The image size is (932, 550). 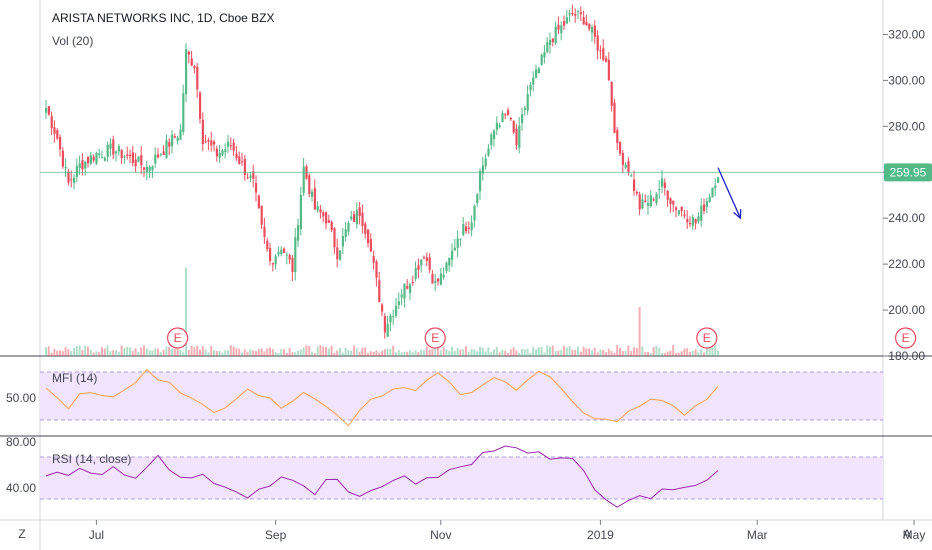 I want to click on timezone-button: Z, so click(x=21, y=534).